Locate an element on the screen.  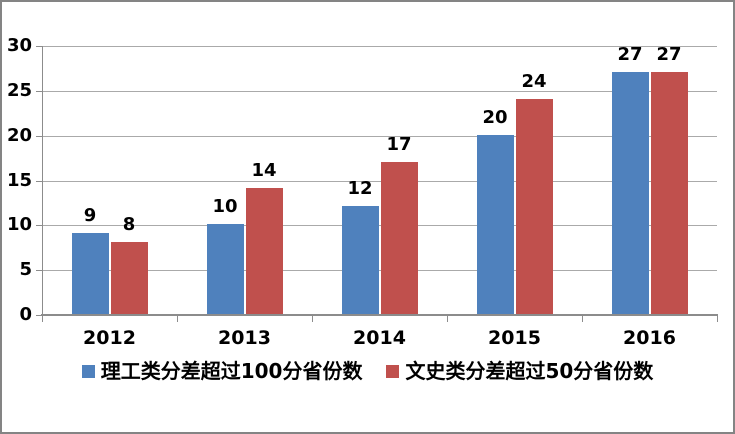
x-category-label: 2013 is located at coordinates (244, 338).